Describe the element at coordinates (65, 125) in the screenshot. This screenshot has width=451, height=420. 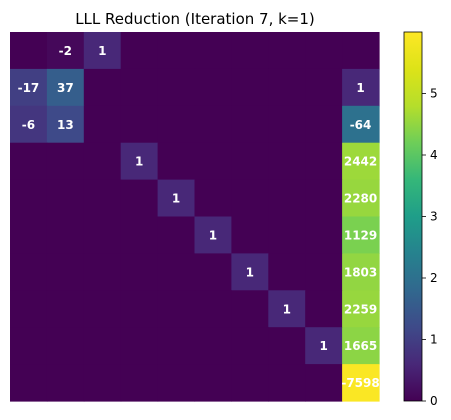
I see `heatmap-cell-label: 13` at that location.